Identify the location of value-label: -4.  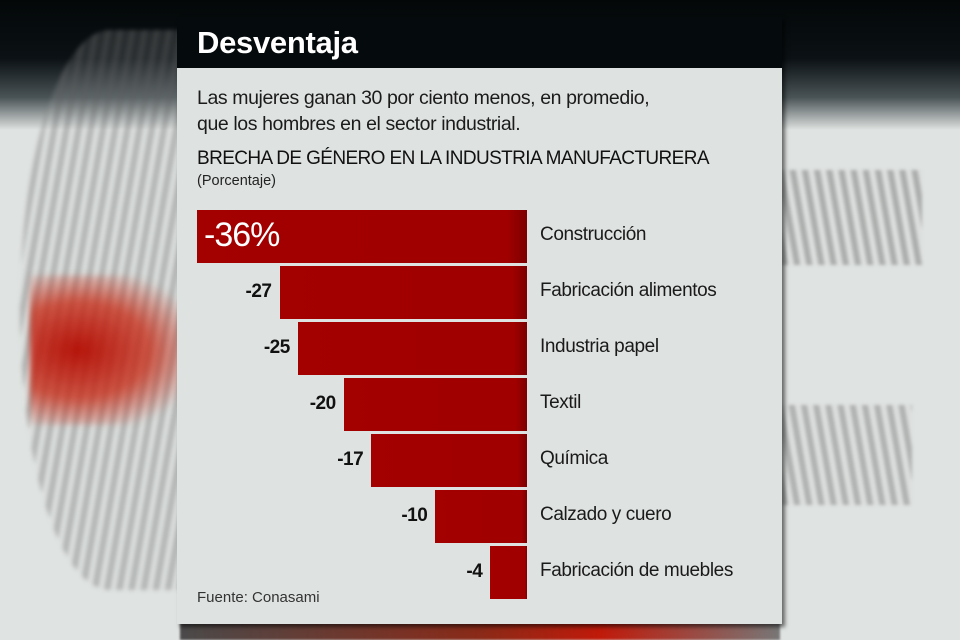
(474, 571).